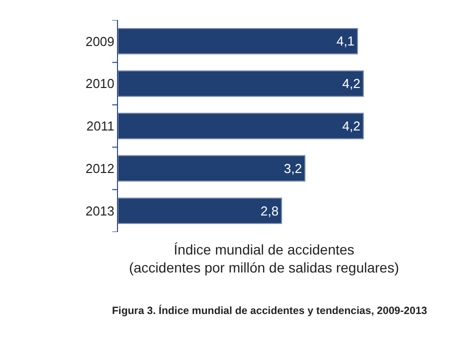  I want to click on data-label: 4,1, so click(345, 41).